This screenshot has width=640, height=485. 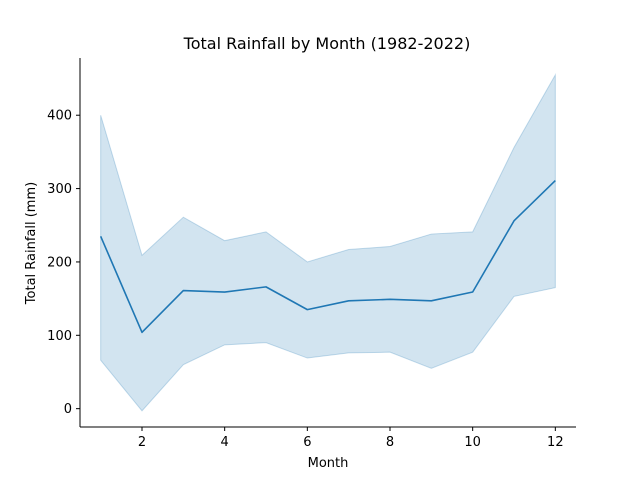 What do you see at coordinates (59, 189) in the screenshot?
I see `y-tick-label-300: 300` at bounding box center [59, 189].